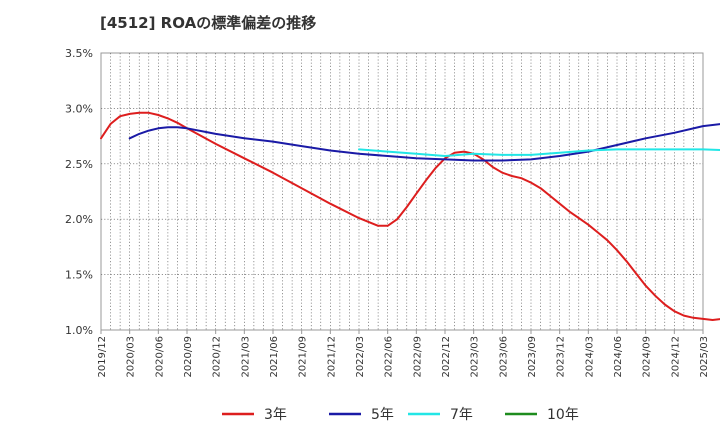  What do you see at coordinates (446, 357) in the screenshot?
I see `x-tick-label: 2022/12` at bounding box center [446, 357].